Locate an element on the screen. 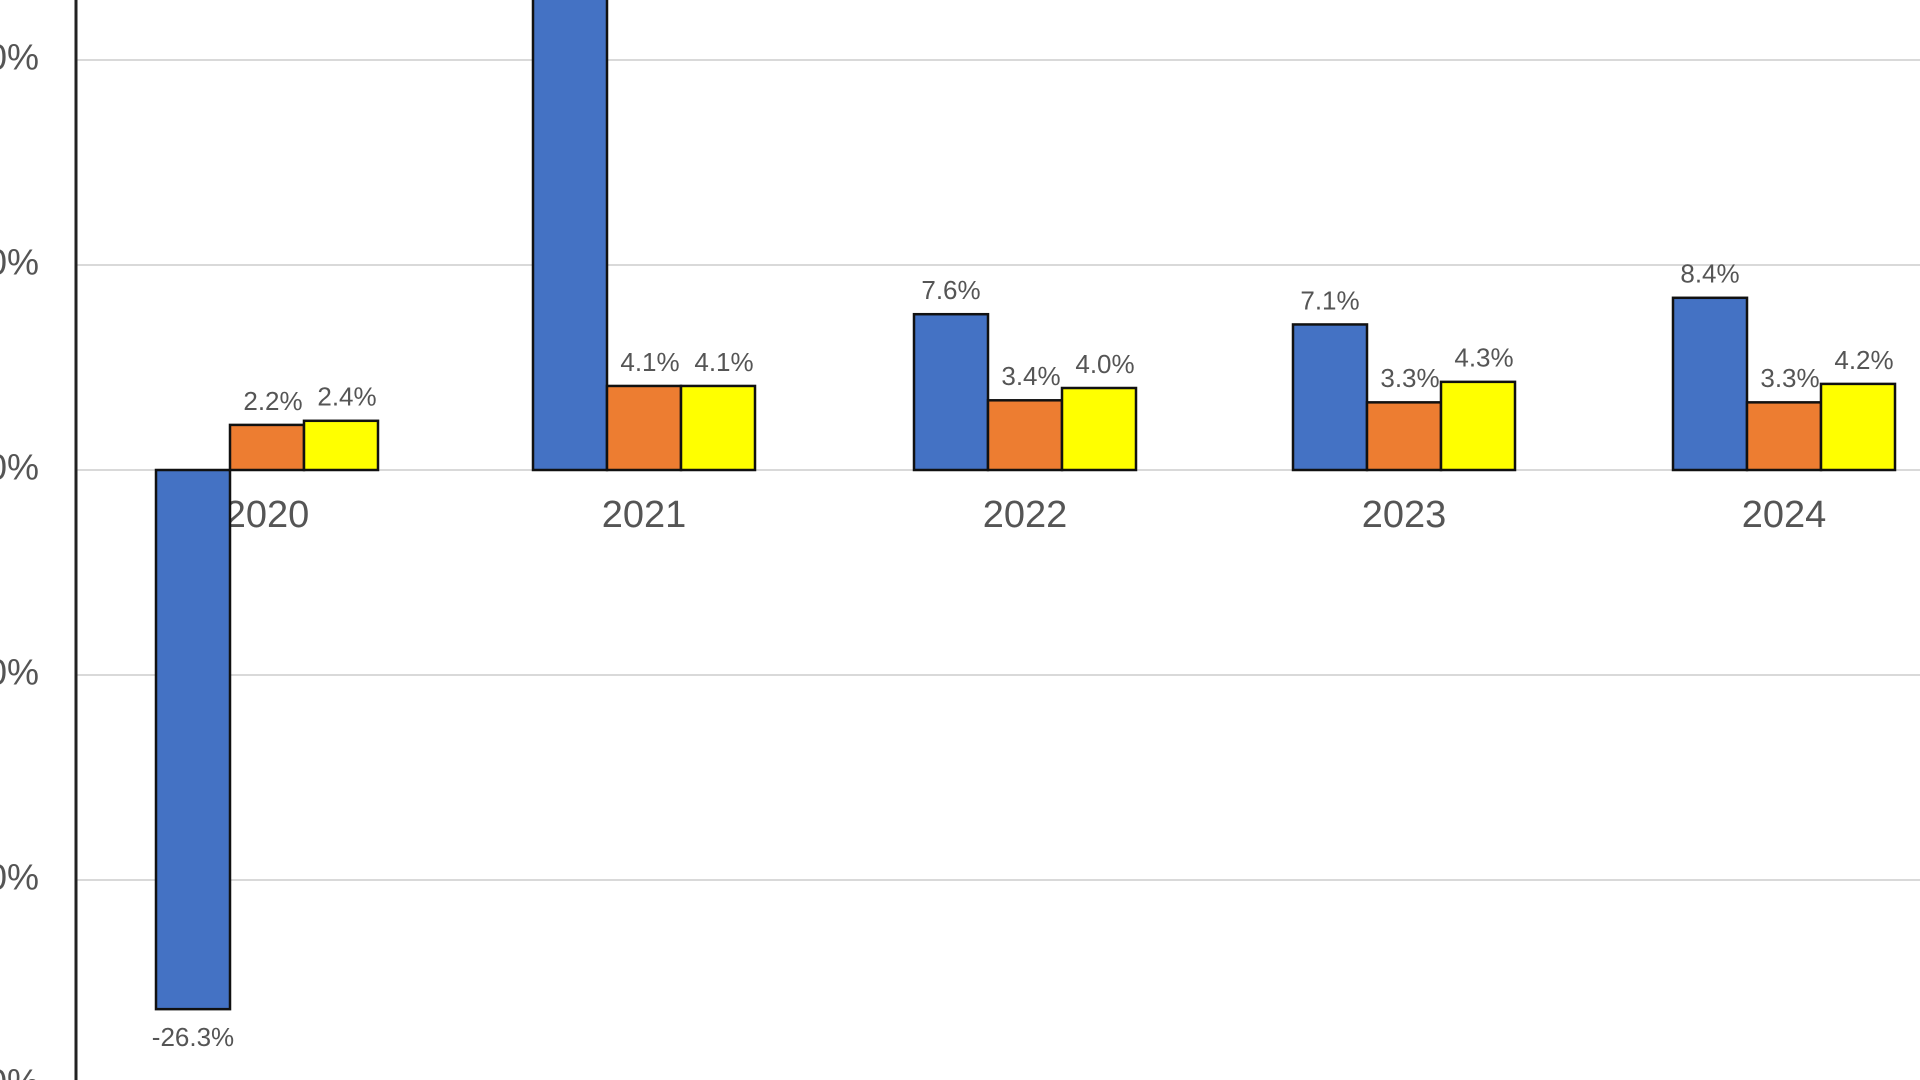 The image size is (1920, 1080). data-label: 2.2% is located at coordinates (272, 401).